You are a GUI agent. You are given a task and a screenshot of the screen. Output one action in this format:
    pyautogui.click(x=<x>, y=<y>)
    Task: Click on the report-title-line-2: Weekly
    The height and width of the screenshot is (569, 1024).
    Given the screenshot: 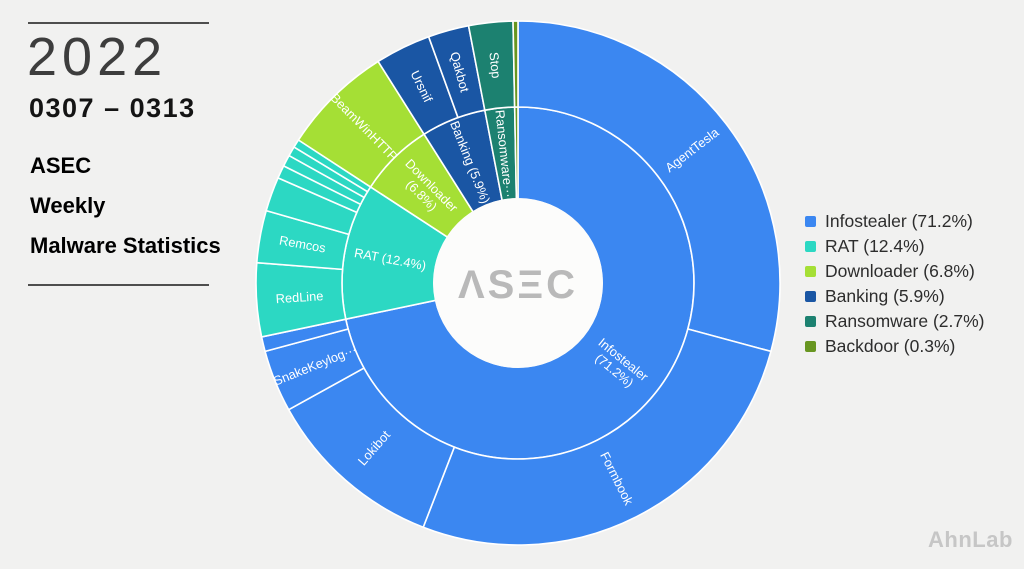 What is the action you would take?
    pyautogui.click(x=68, y=205)
    